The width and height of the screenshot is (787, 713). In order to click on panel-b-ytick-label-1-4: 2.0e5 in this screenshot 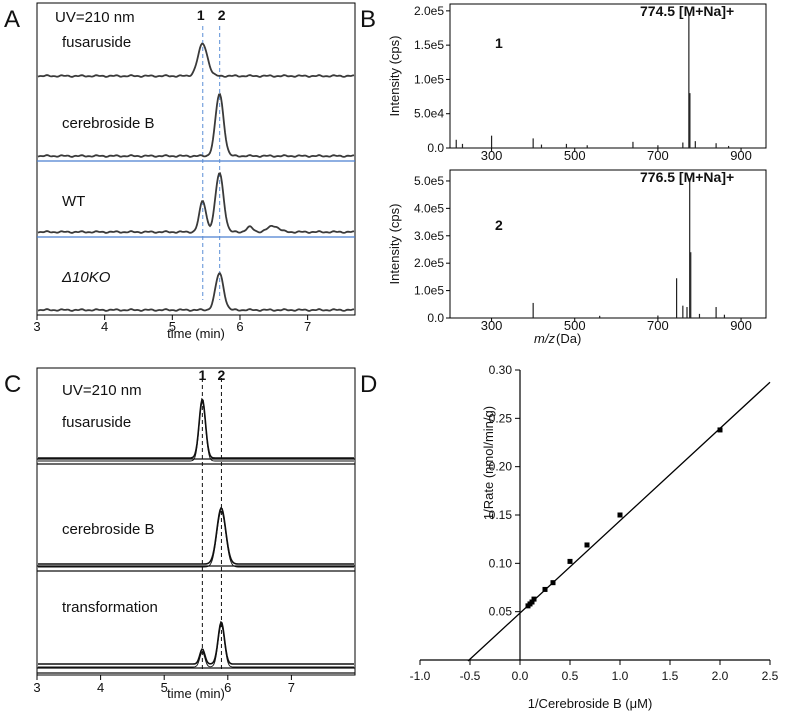, I will do `click(429, 11)`.